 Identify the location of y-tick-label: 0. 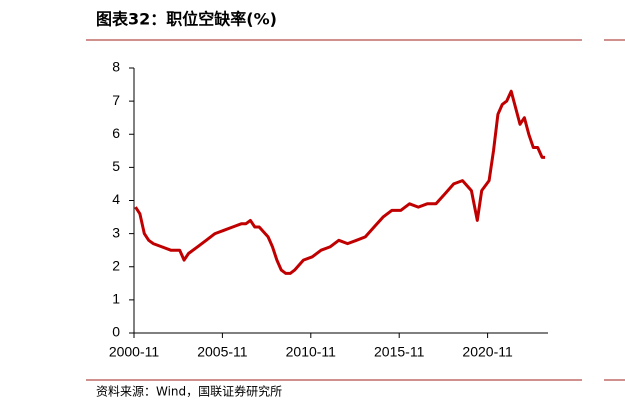
(116, 332).